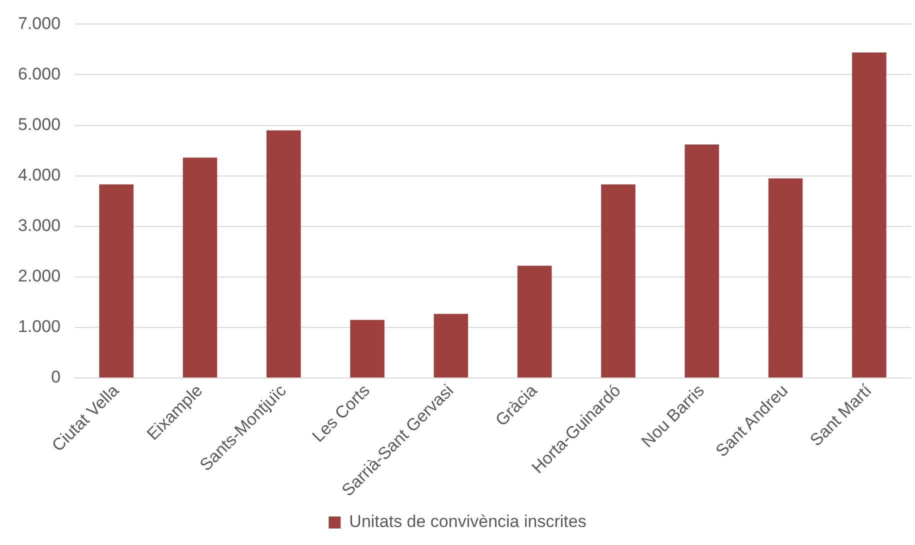  I want to click on y-tick-label: 3.000, so click(39, 226).